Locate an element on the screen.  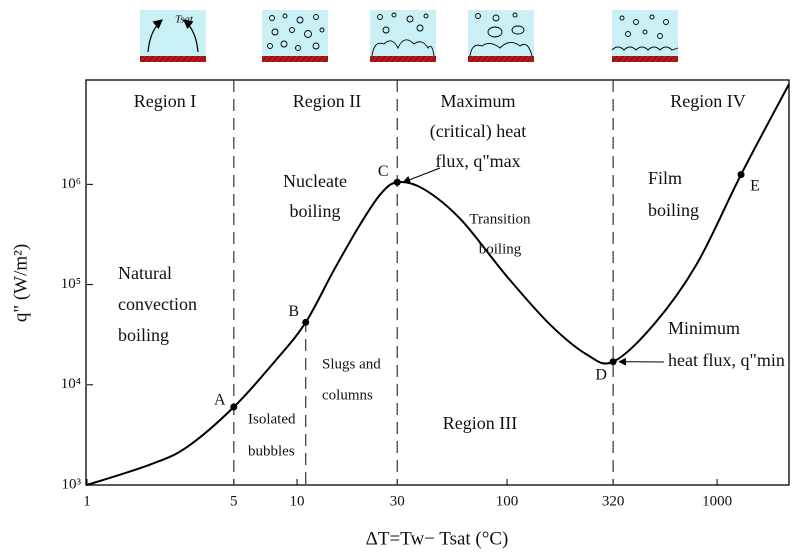
annotation: Region I is located at coordinates (165, 101).